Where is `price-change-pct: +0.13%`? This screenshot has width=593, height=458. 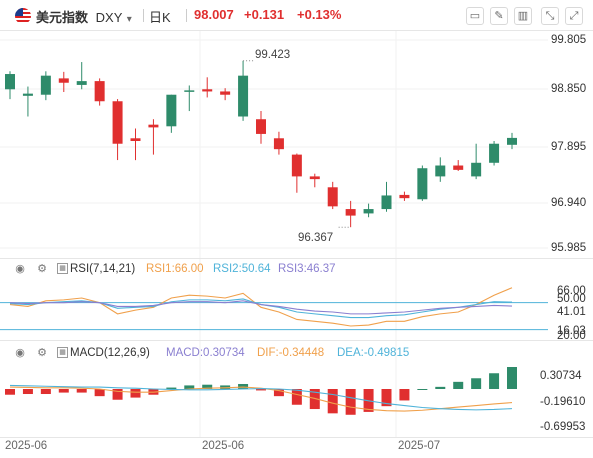 price-change-pct: +0.13% is located at coordinates (319, 14).